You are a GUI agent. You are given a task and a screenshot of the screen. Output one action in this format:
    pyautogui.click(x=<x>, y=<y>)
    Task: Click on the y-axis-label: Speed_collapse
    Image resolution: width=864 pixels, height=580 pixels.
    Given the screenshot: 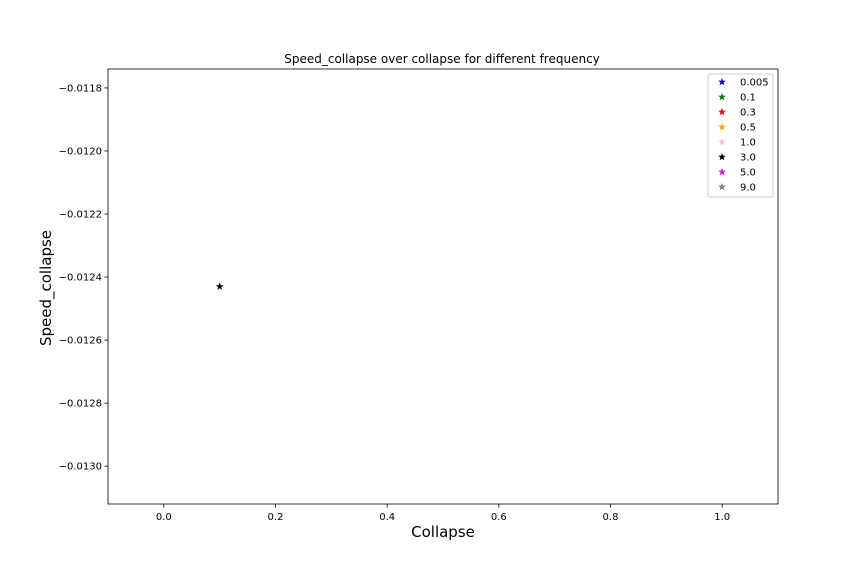 What is the action you would take?
    pyautogui.click(x=46, y=288)
    